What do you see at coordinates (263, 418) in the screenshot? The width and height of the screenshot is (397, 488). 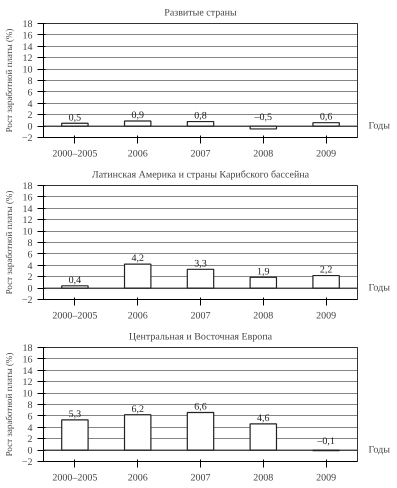 I see `data-label: 4,6` at bounding box center [263, 418].